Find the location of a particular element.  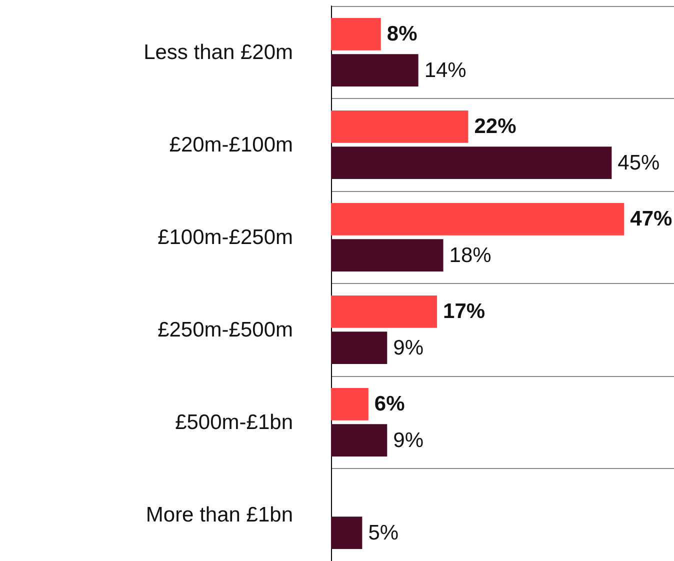

data-label: 5% is located at coordinates (383, 532).